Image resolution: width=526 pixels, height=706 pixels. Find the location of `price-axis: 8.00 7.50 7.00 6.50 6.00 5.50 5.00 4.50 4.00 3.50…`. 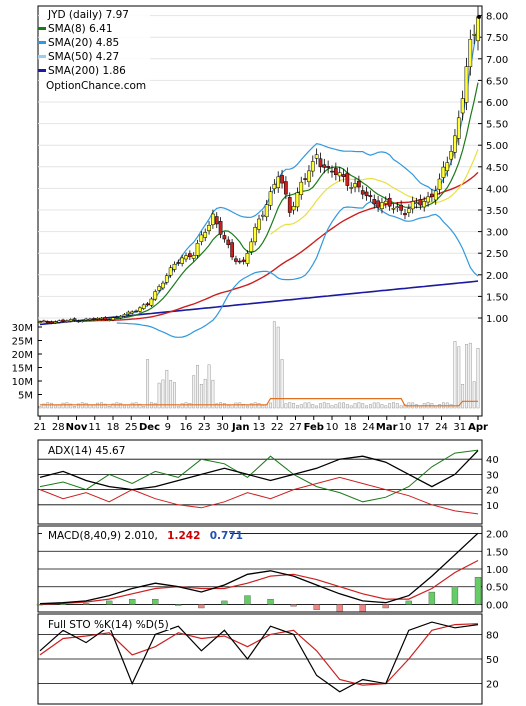

price-axis: 8.00 7.50 7.00 6.50 6.00 5.50 5.00 4.50 4.00 3.50… is located at coordinates (493, 168).